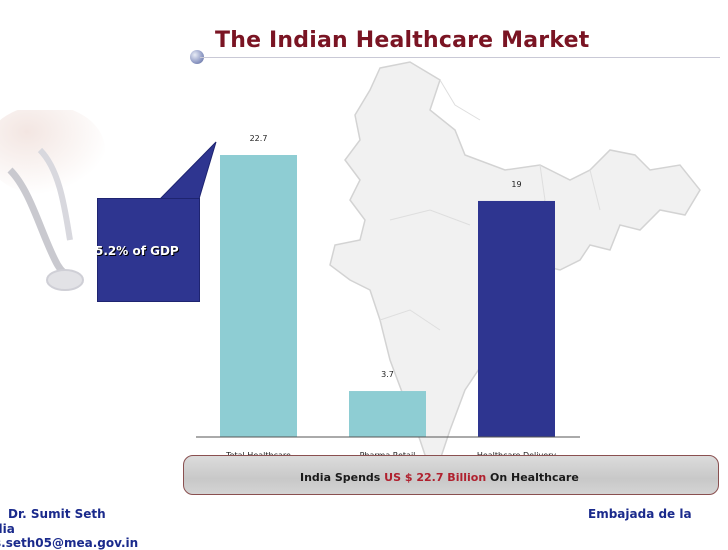 Image resolution: width=728 pixels, height=550 pixels. Describe the element at coordinates (435, 477) in the screenshot. I see `spending-amount: US $ 22.7 Billion` at that location.